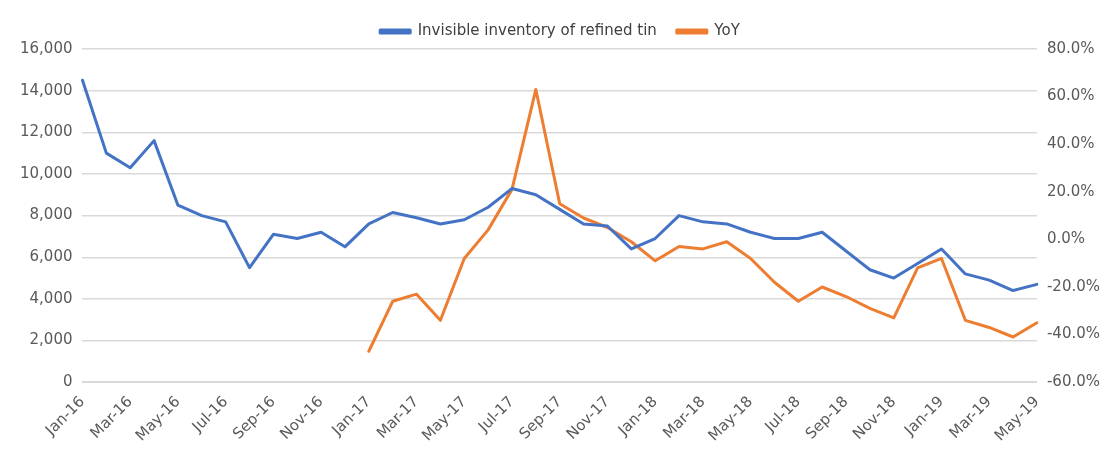 The height and width of the screenshot is (452, 1120). Describe the element at coordinates (51, 339) in the screenshot. I see `y-tick-label: 2,000` at that location.